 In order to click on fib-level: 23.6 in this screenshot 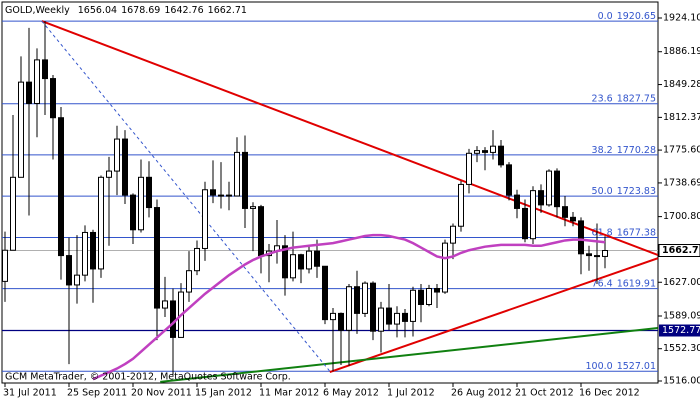, I will do `click(602, 98)`.